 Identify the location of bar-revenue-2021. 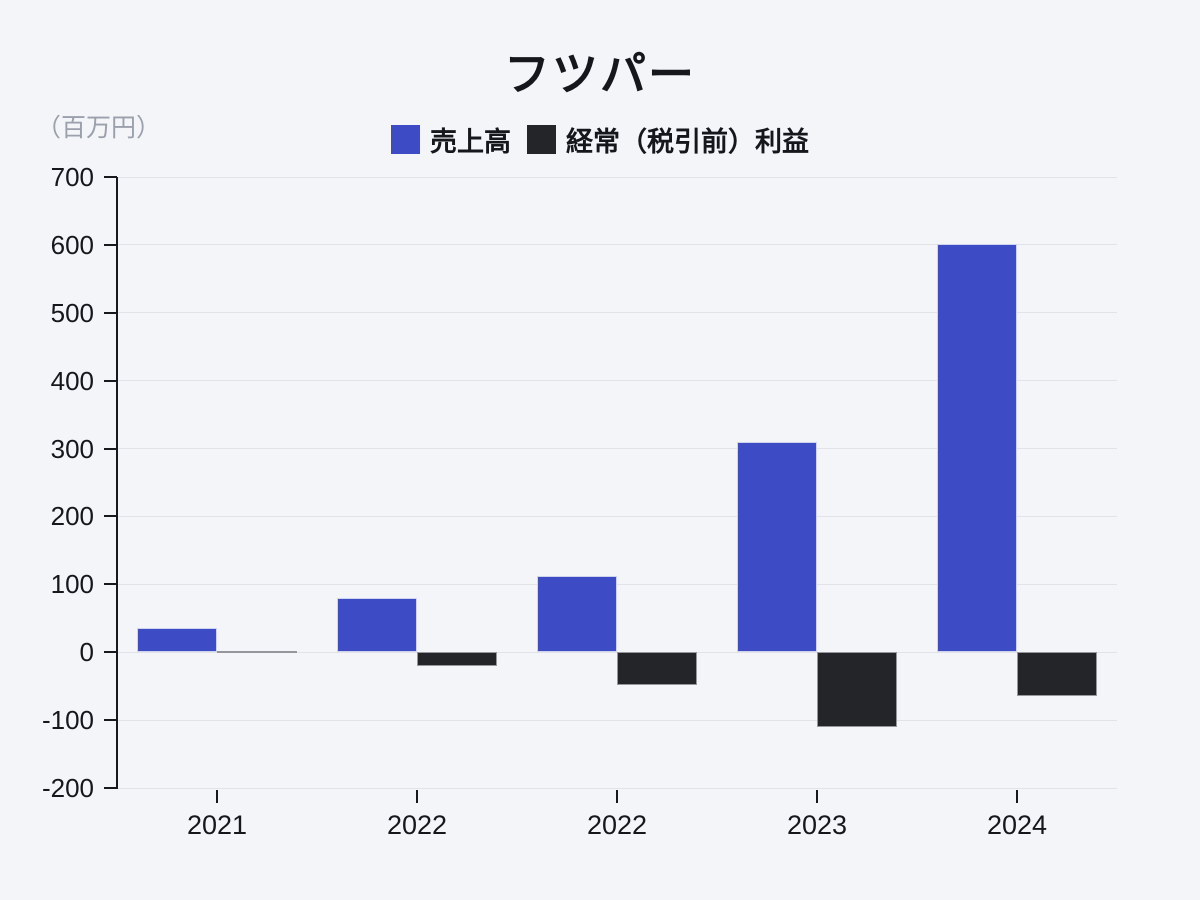
(177, 640).